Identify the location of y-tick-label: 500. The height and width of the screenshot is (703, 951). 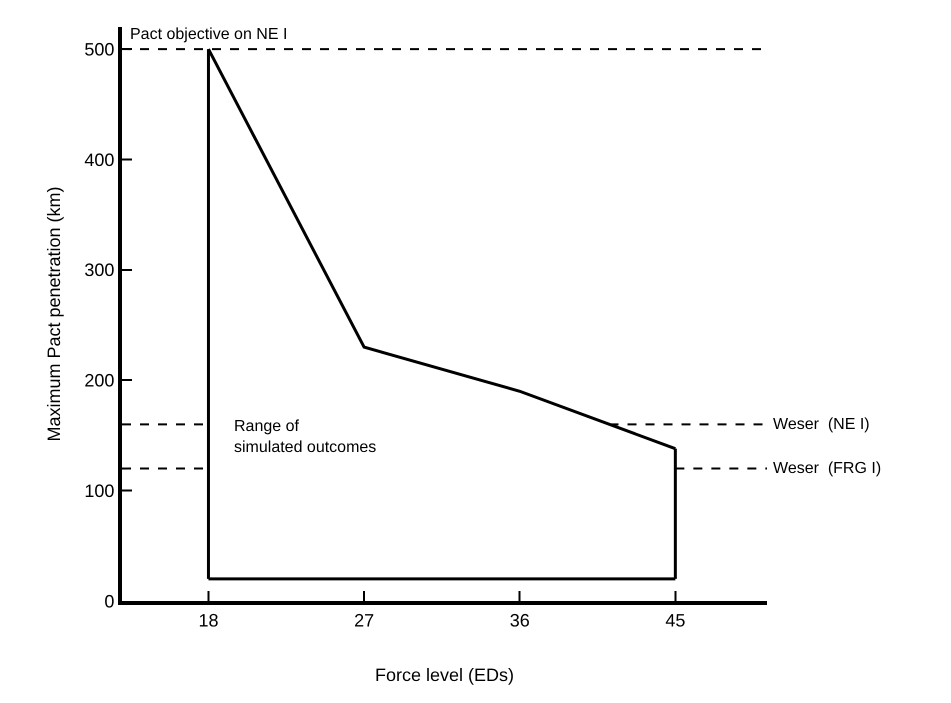
(99, 49).